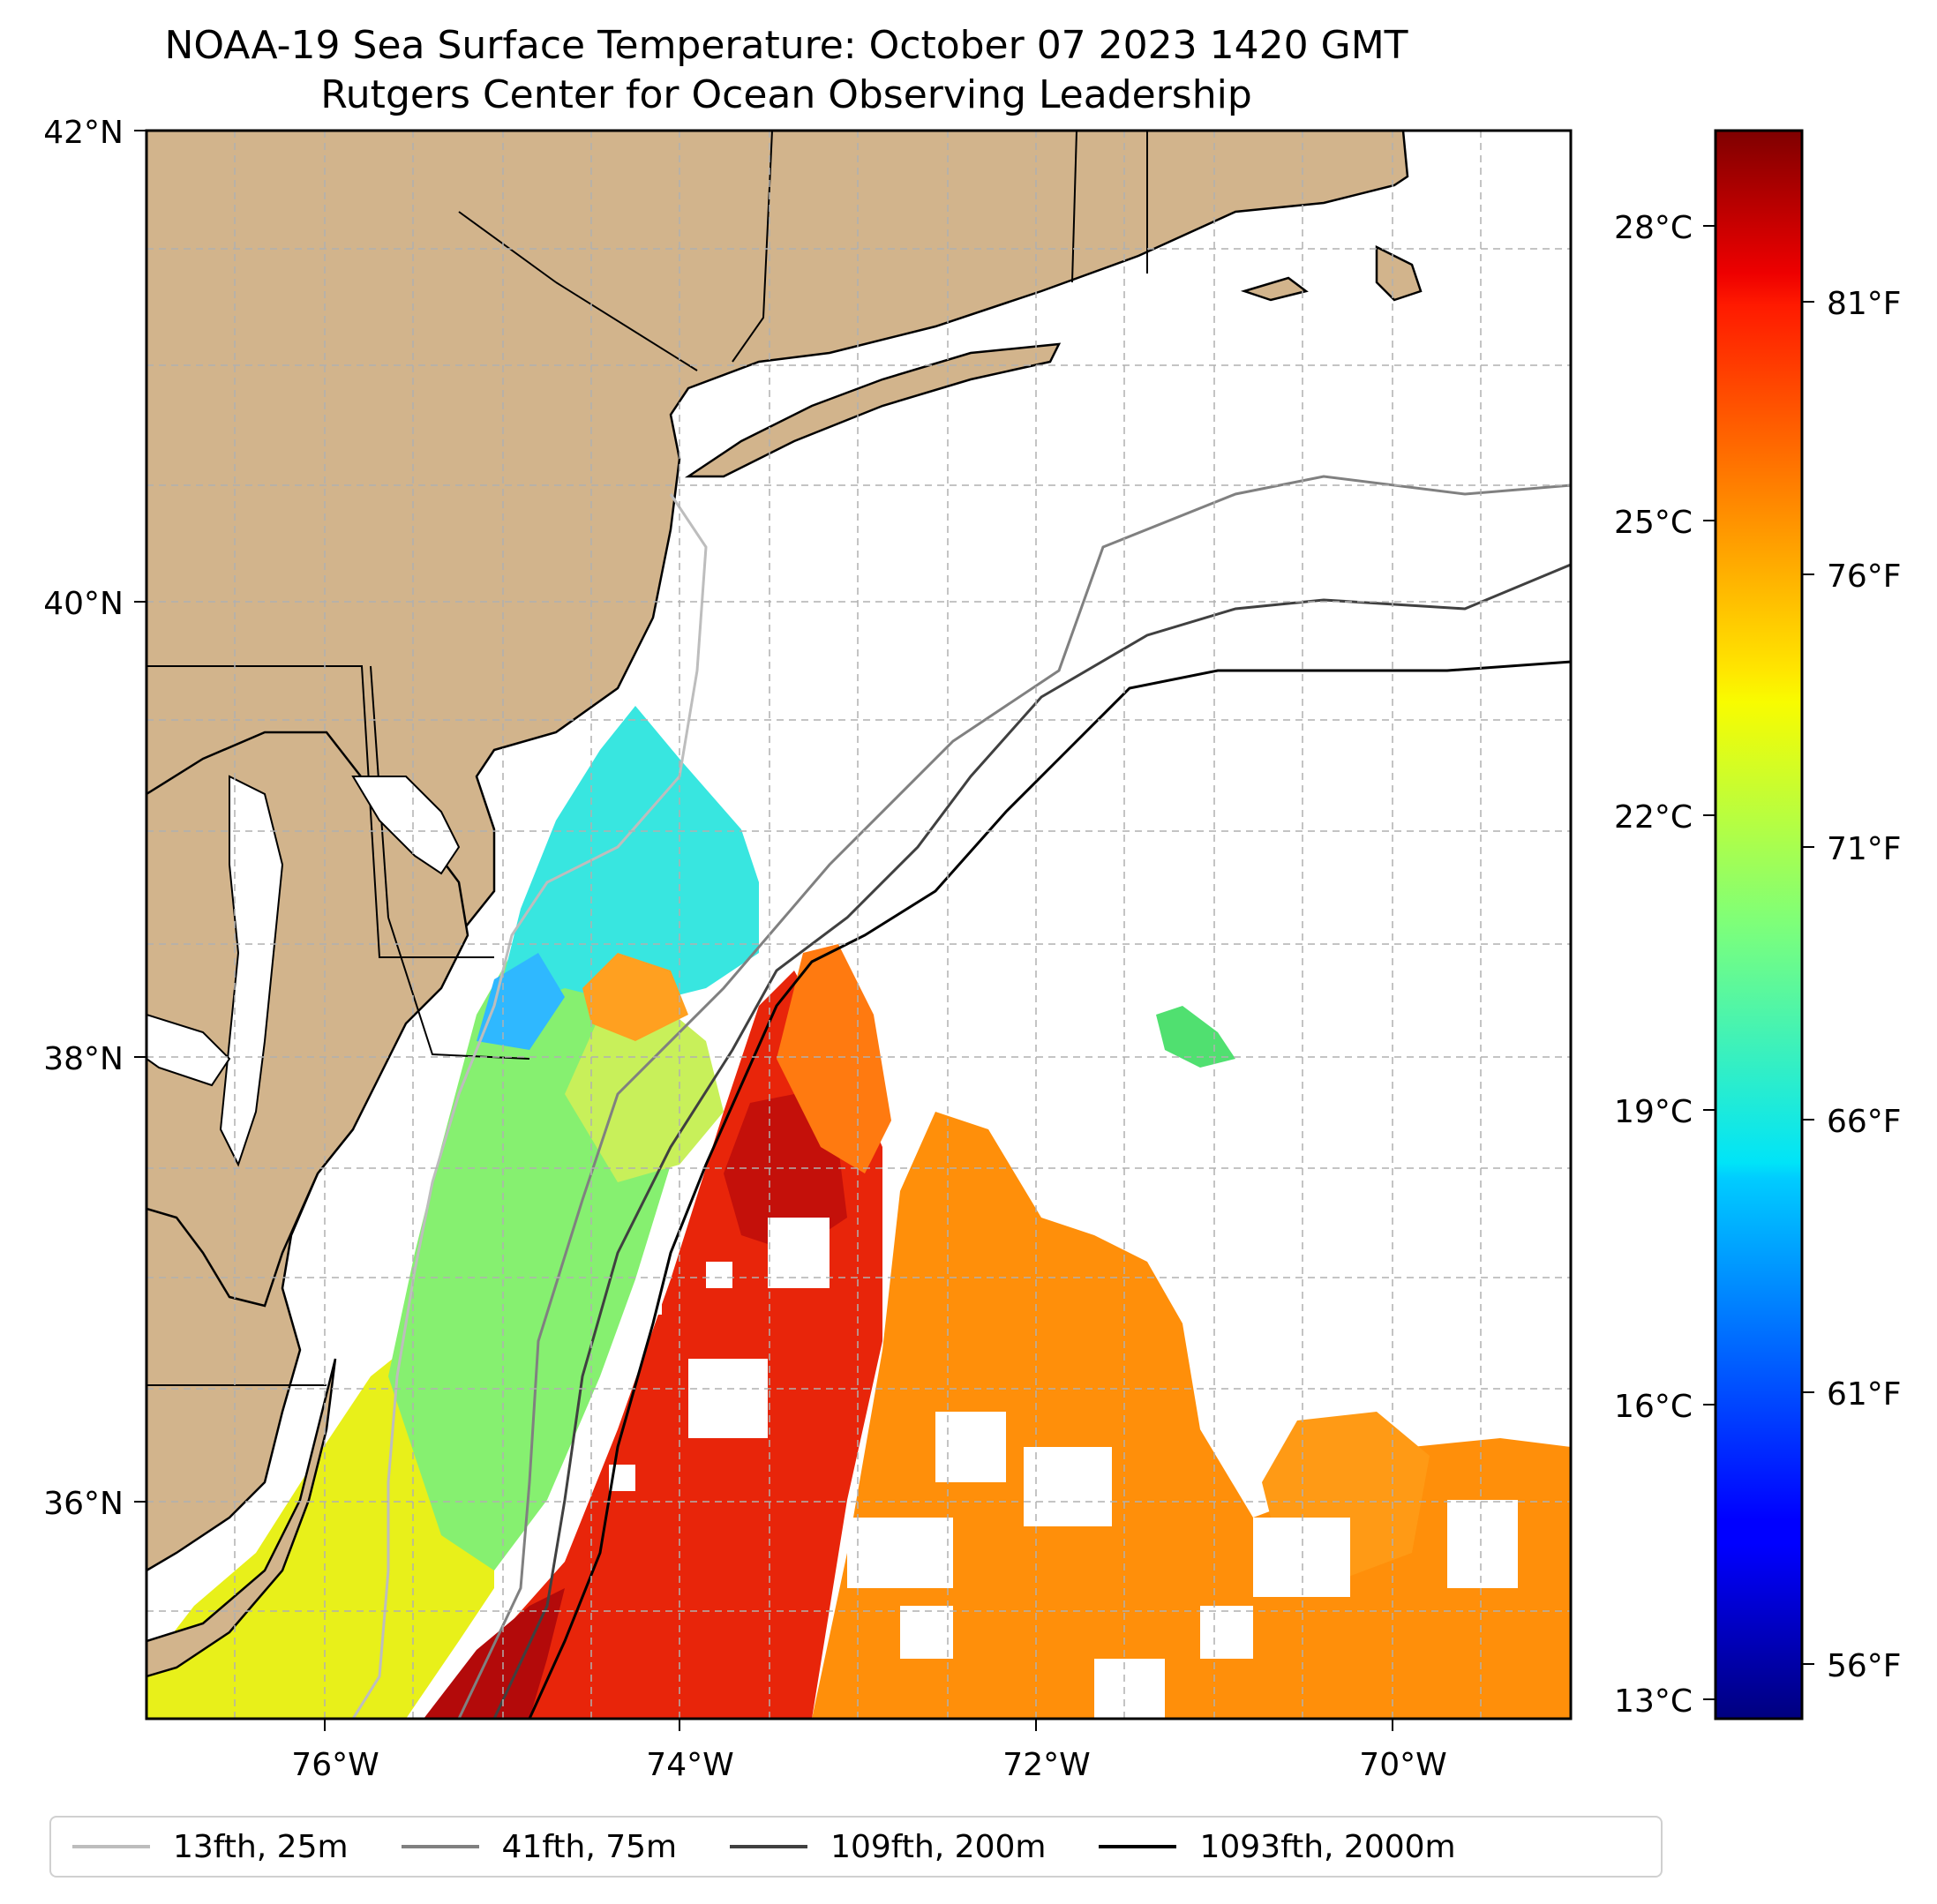 This screenshot has height=1904, width=1937. What do you see at coordinates (589, 1846) in the screenshot?
I see `legend-label-75m: 41fth, 75m` at bounding box center [589, 1846].